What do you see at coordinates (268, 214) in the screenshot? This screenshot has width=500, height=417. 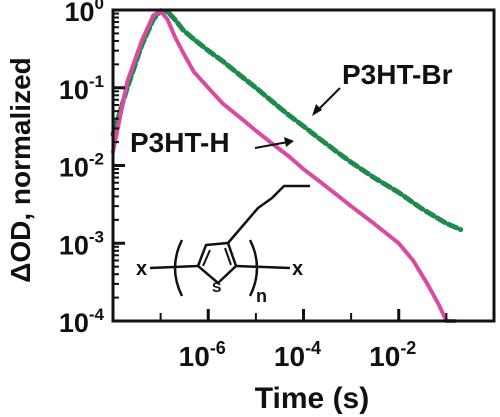 I see `hexyl-chain` at bounding box center [268, 214].